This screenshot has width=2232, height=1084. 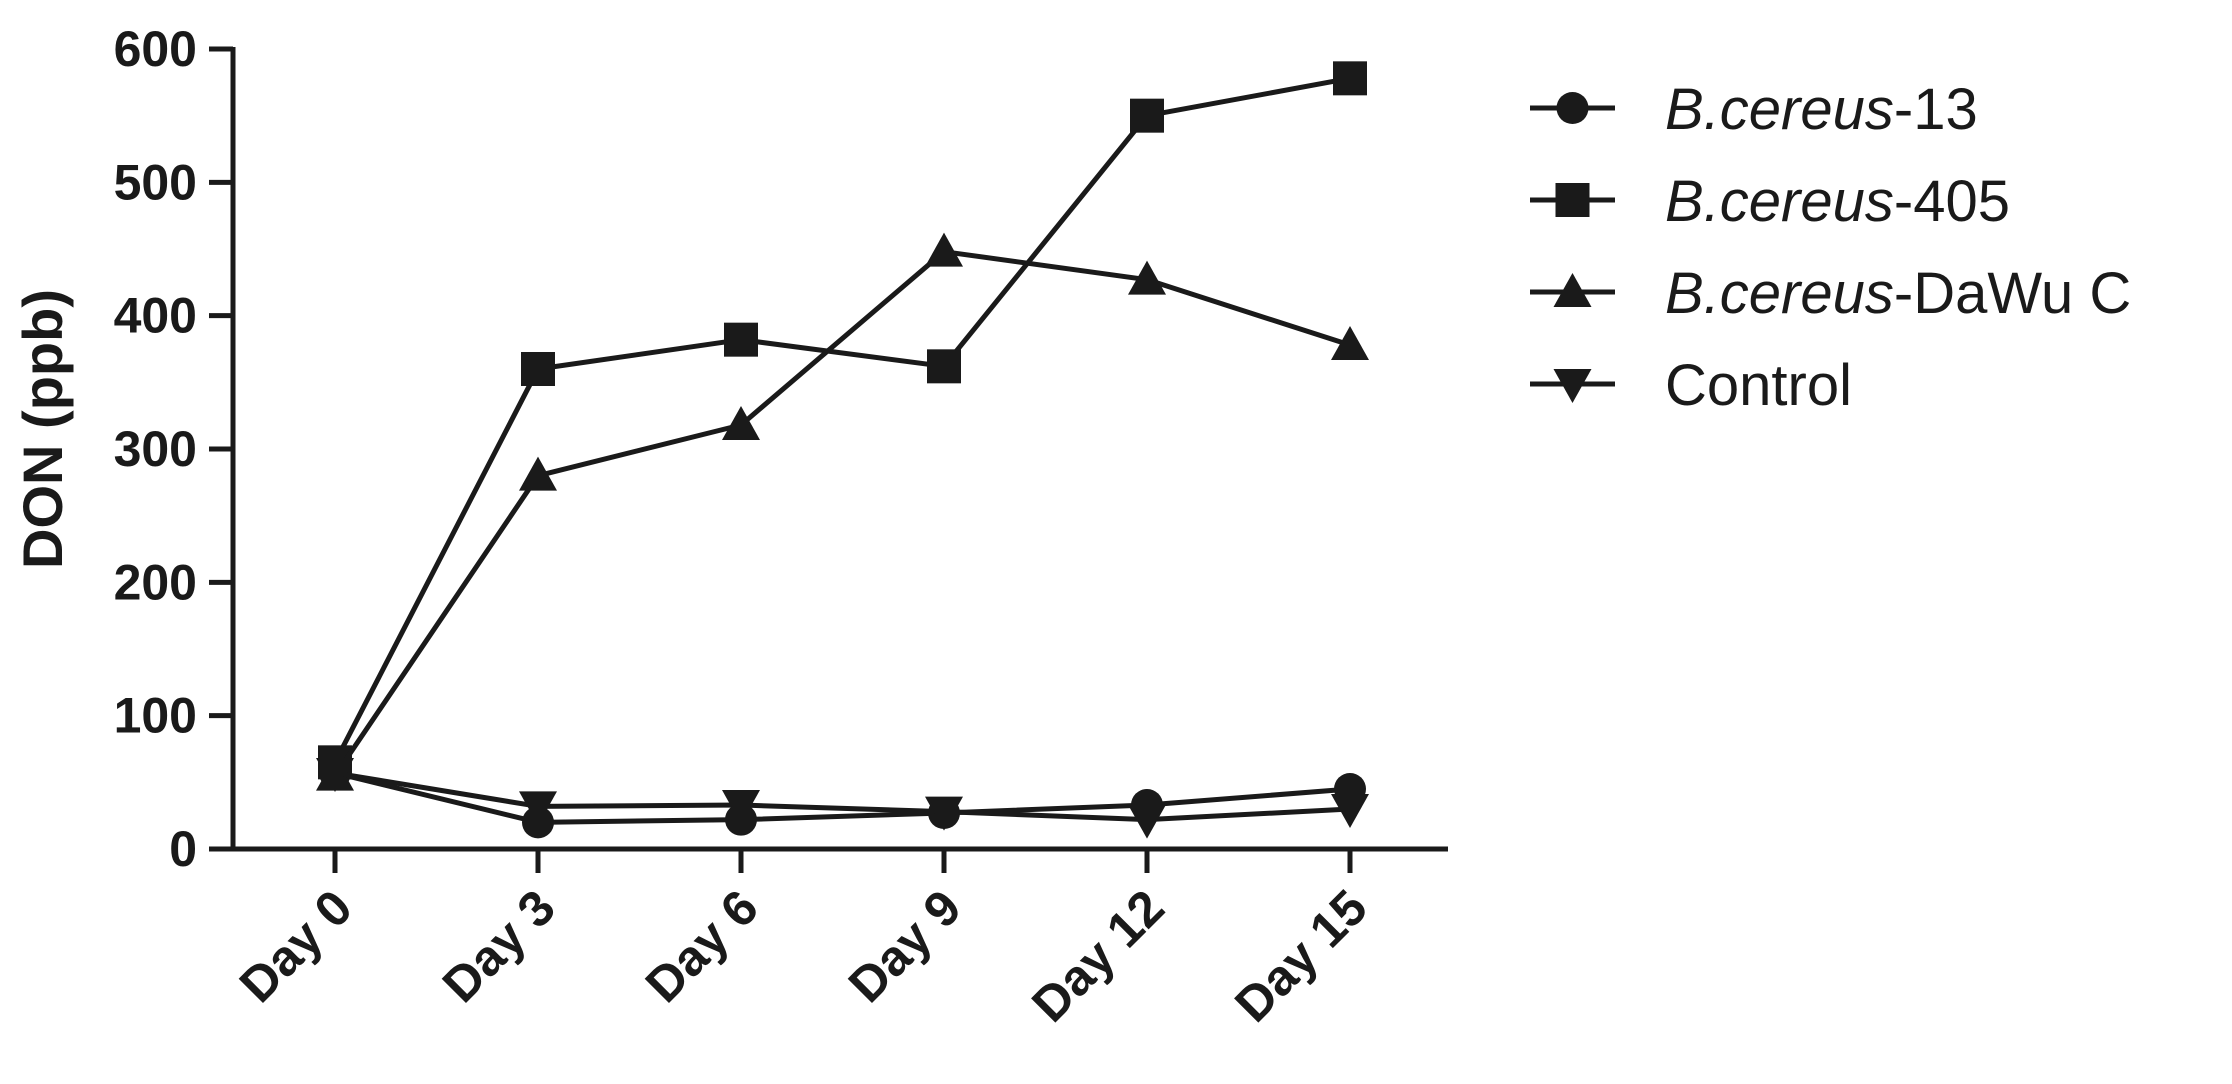 I want to click on legend-item: B.cereus-DaWu C, so click(x=1830, y=293).